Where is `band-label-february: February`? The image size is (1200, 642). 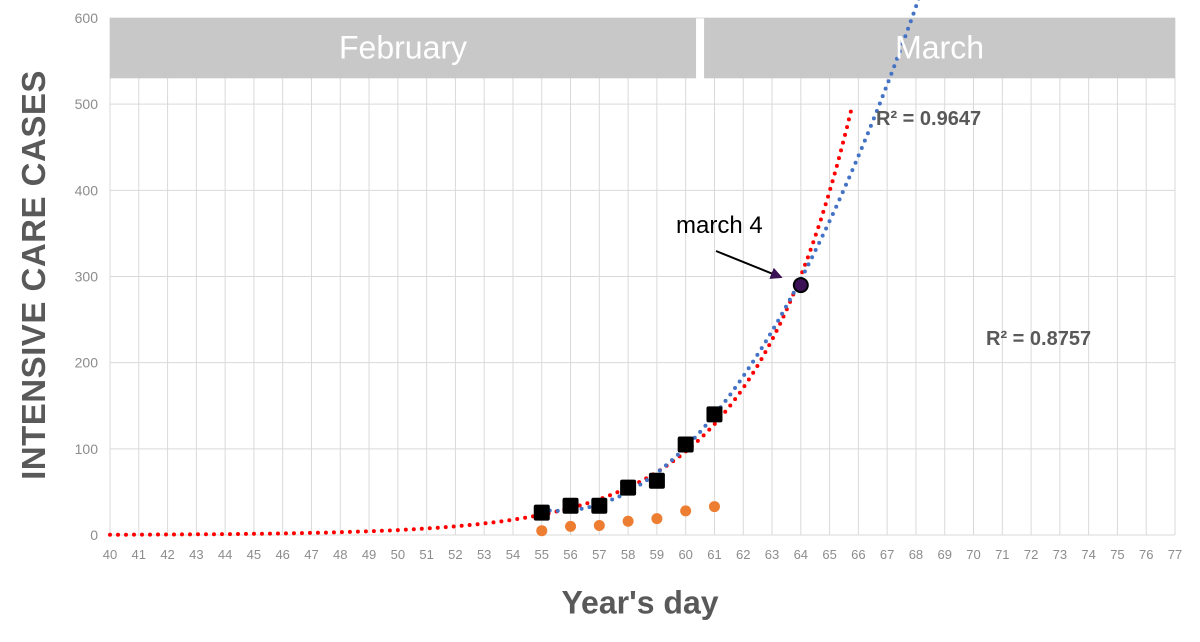
band-label-february: February is located at coordinates (403, 47).